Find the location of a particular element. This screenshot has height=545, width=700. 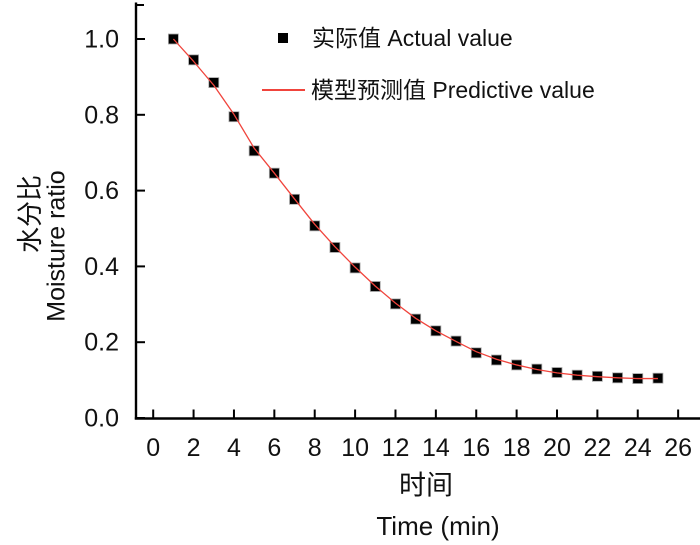

x-tick-label: 6 is located at coordinates (274, 448).